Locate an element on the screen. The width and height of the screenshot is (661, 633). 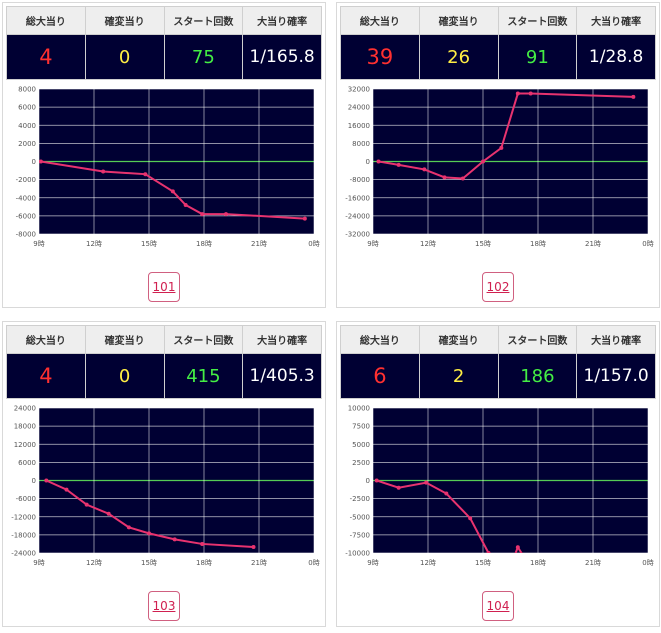
stats-table: 総大当り 確変当り スタート回数 大当り確率 39 26 91 1/28.8 is located at coordinates (498, 43).